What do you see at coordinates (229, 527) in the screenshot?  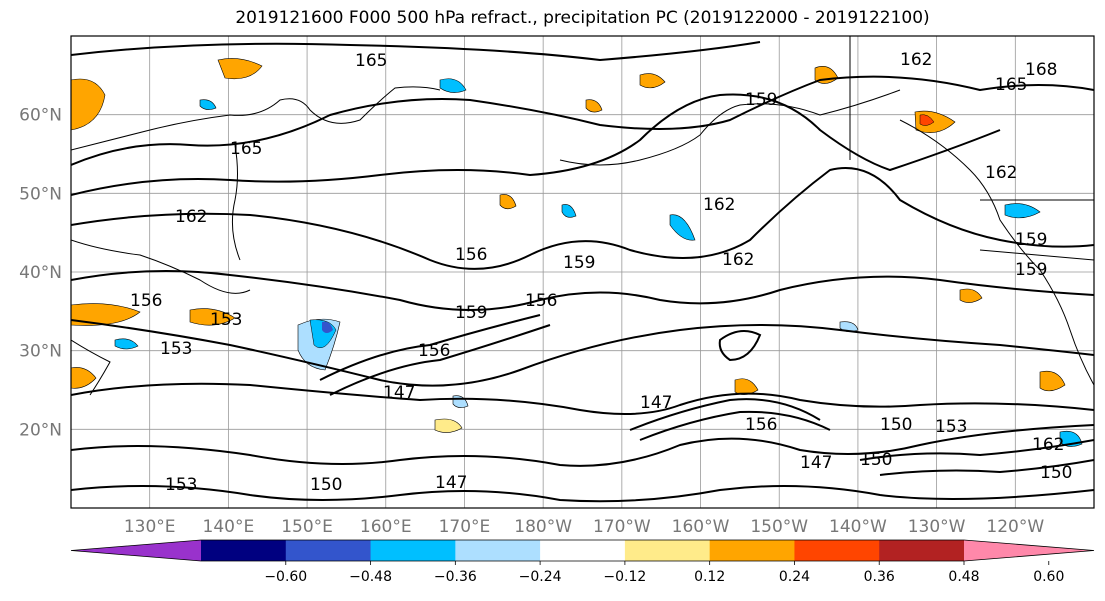 I see `lon-tick-label: 140°E` at bounding box center [229, 527].